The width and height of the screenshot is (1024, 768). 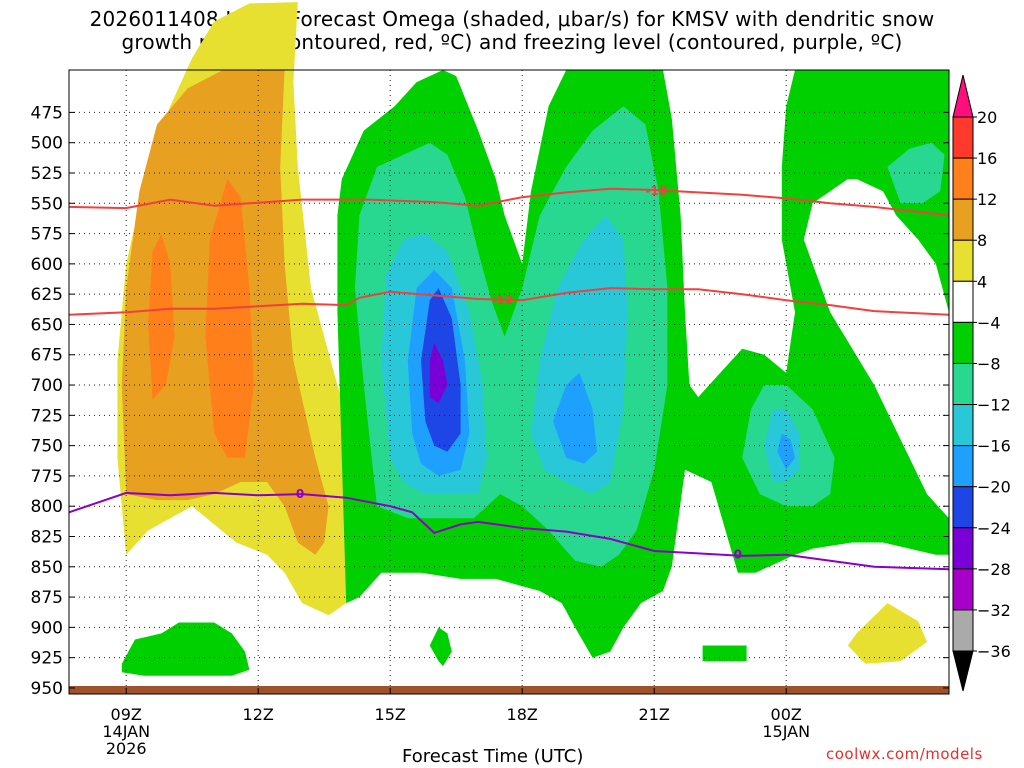 I want to click on colorbar-label-11: −28, so click(x=994, y=569).